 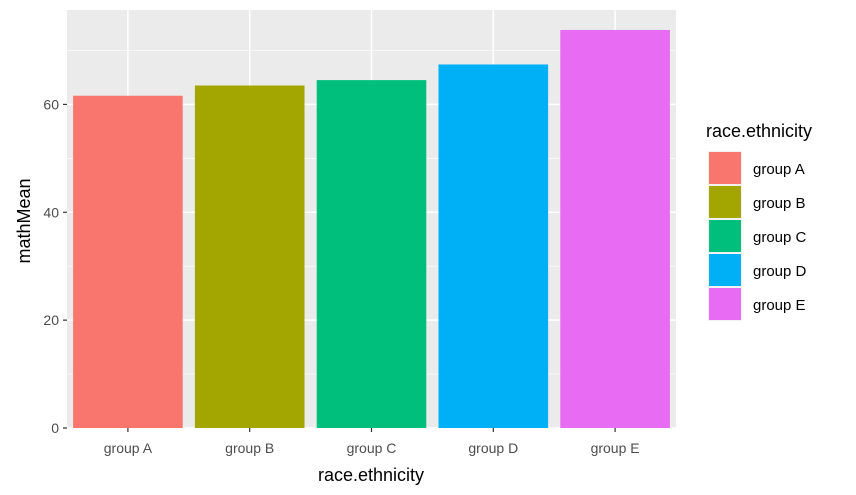 I want to click on x-axis: group A group B group C group D group E, so click(x=372, y=442).